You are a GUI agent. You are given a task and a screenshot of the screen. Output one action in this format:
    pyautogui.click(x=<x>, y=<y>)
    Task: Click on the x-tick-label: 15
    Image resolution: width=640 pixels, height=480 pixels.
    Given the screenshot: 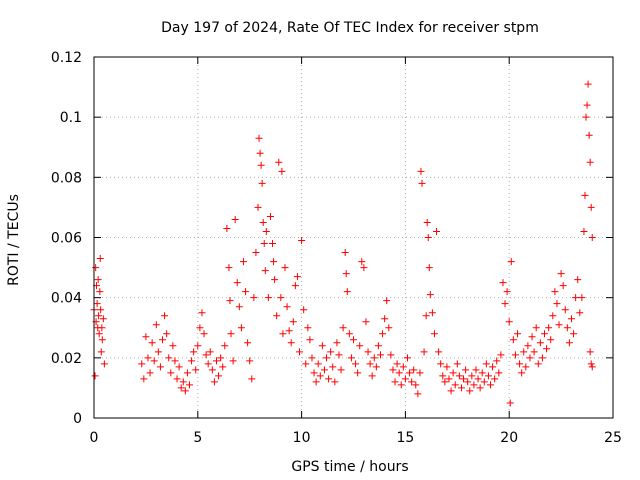 What is the action you would take?
    pyautogui.click(x=405, y=438)
    